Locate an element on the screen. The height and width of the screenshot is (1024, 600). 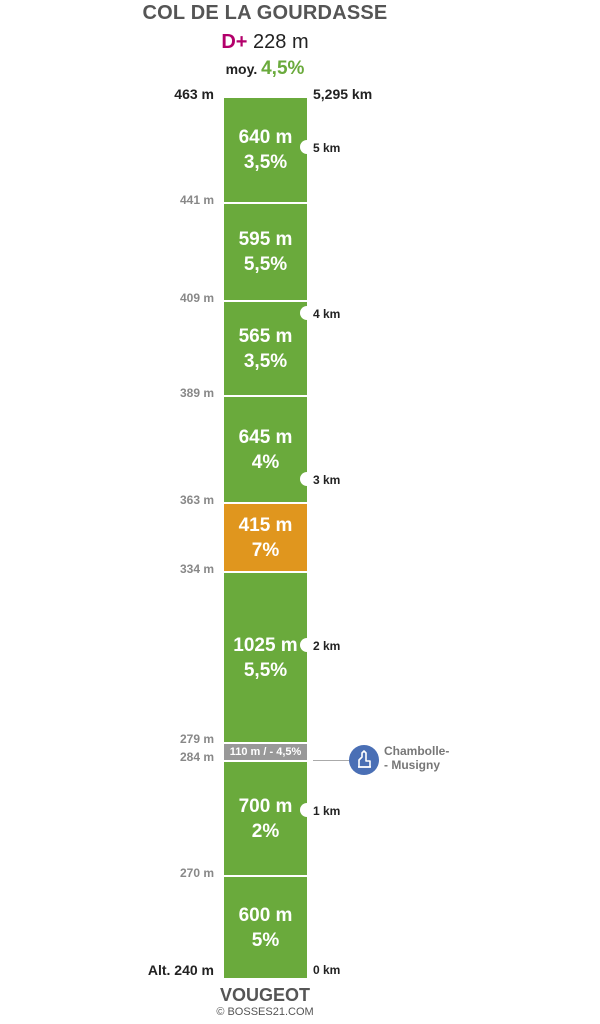
altitude-label: 279 m is located at coordinates (196, 739).